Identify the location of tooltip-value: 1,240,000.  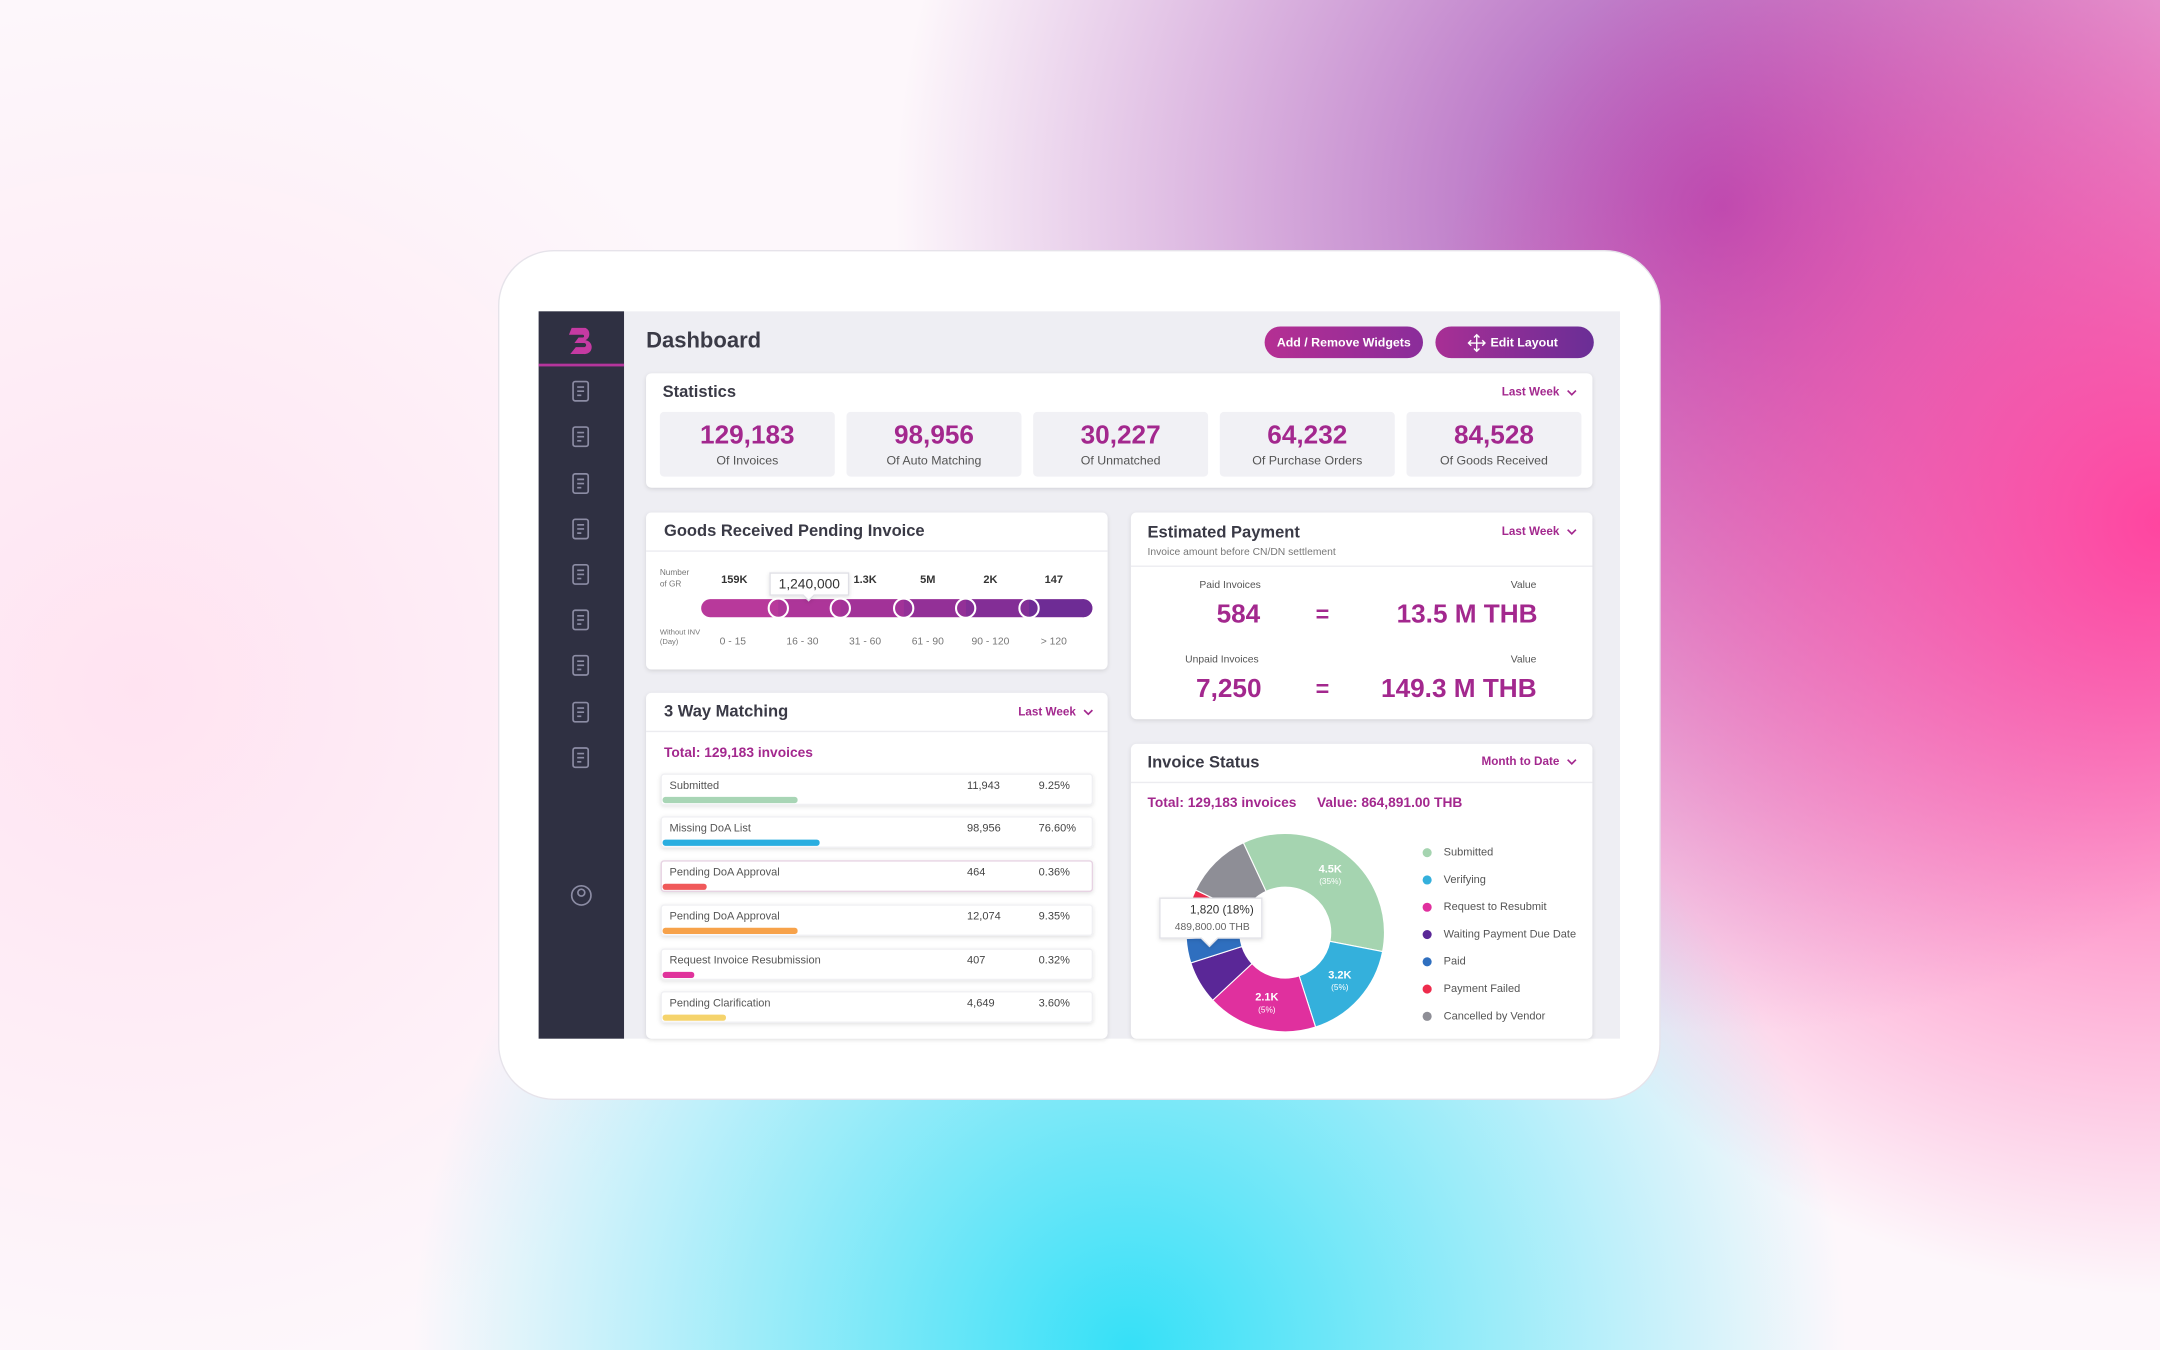
(810, 583).